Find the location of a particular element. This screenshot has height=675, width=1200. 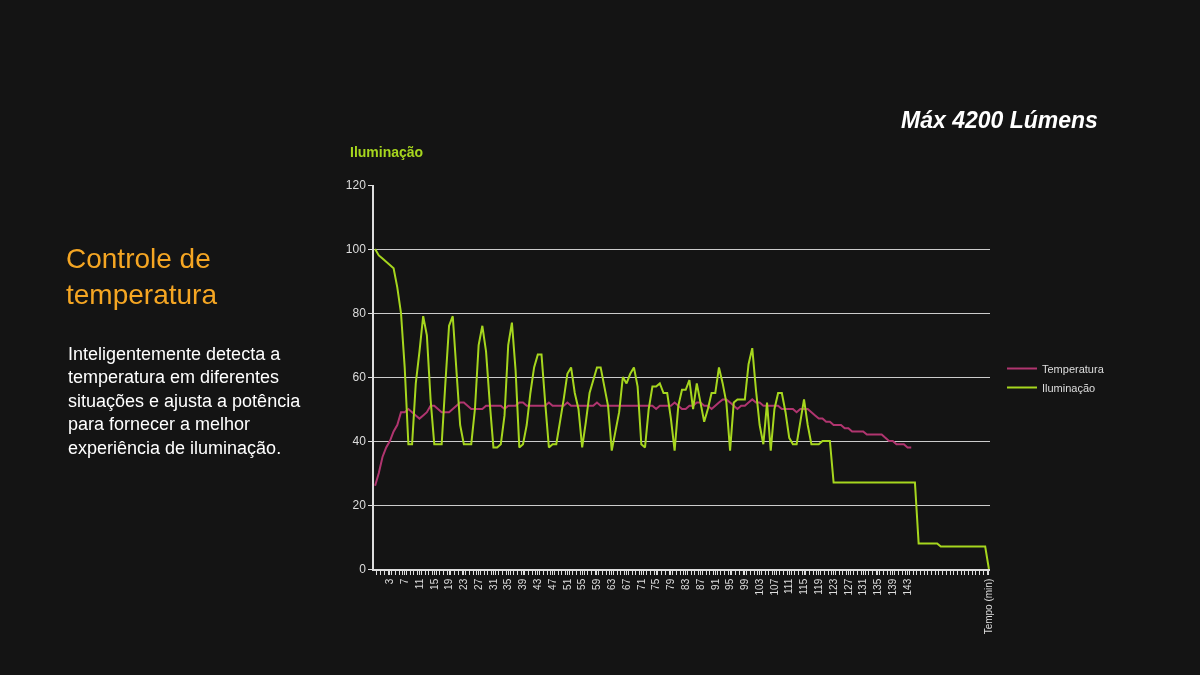

x-tick-label: Tempo (min) is located at coordinates (989, 606).